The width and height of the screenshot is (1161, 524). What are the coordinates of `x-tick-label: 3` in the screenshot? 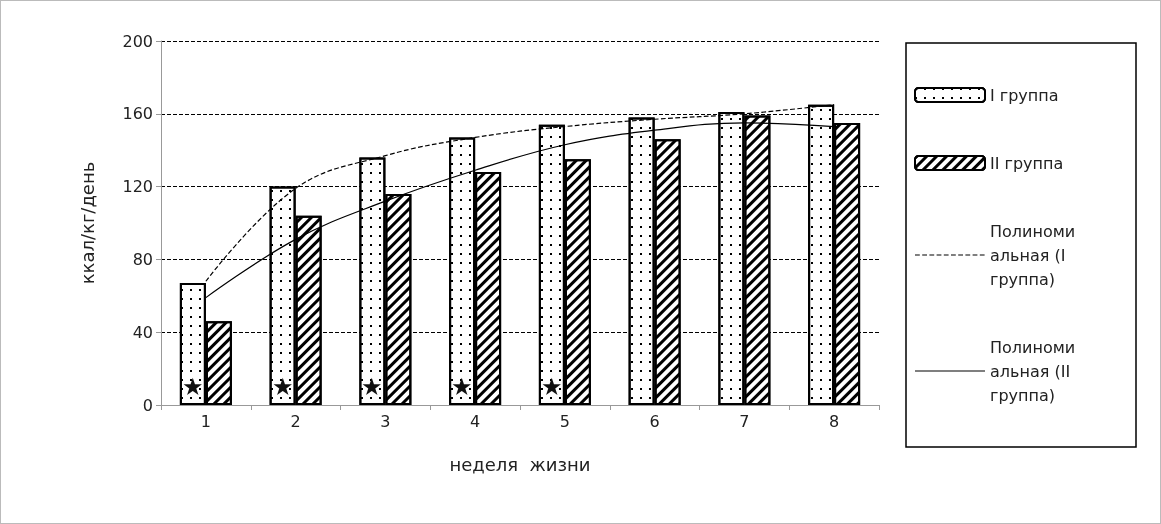 It's located at (385, 421).